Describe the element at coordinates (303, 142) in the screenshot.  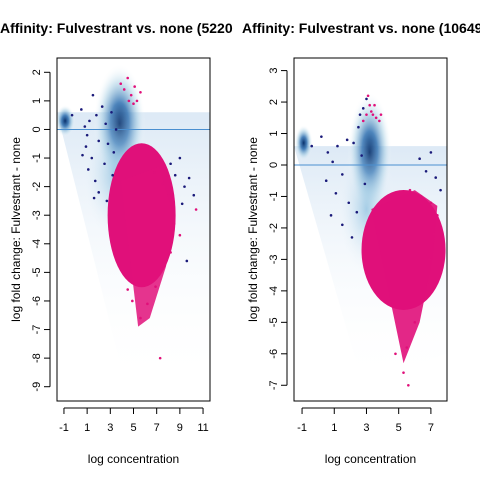
I see `density-blob` at that location.